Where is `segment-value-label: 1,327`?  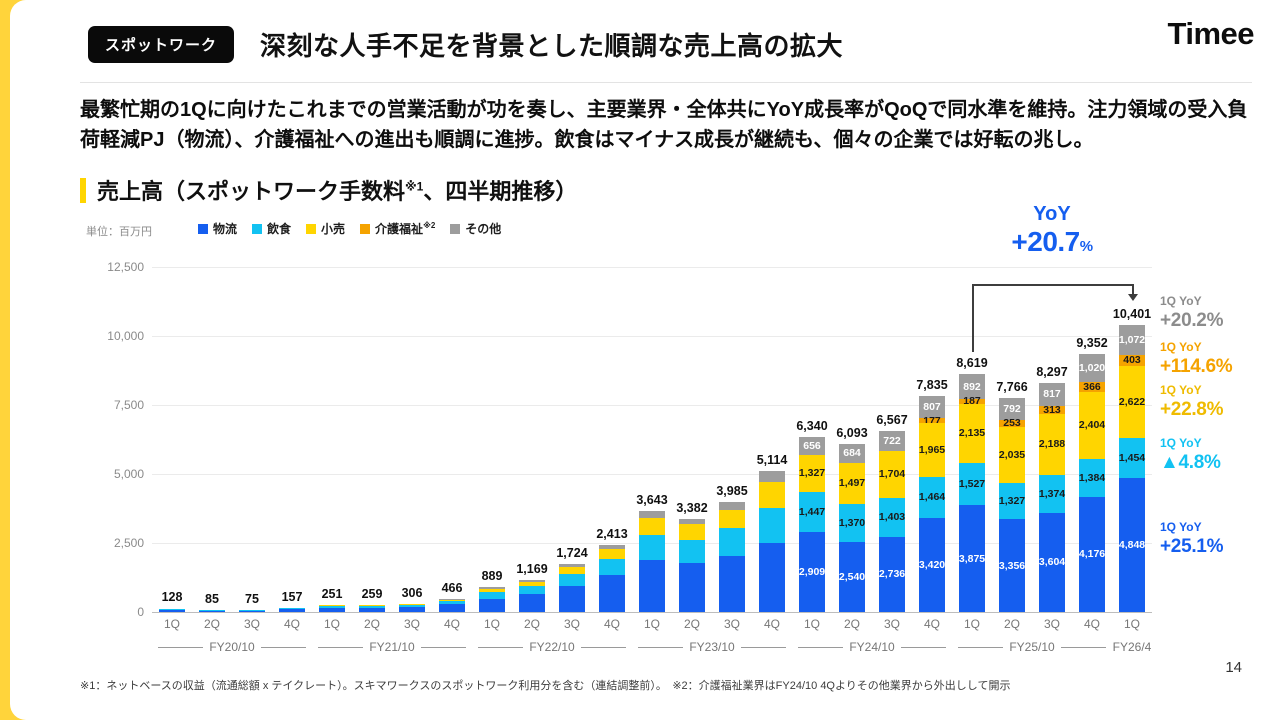 segment-value-label: 1,327 is located at coordinates (812, 473).